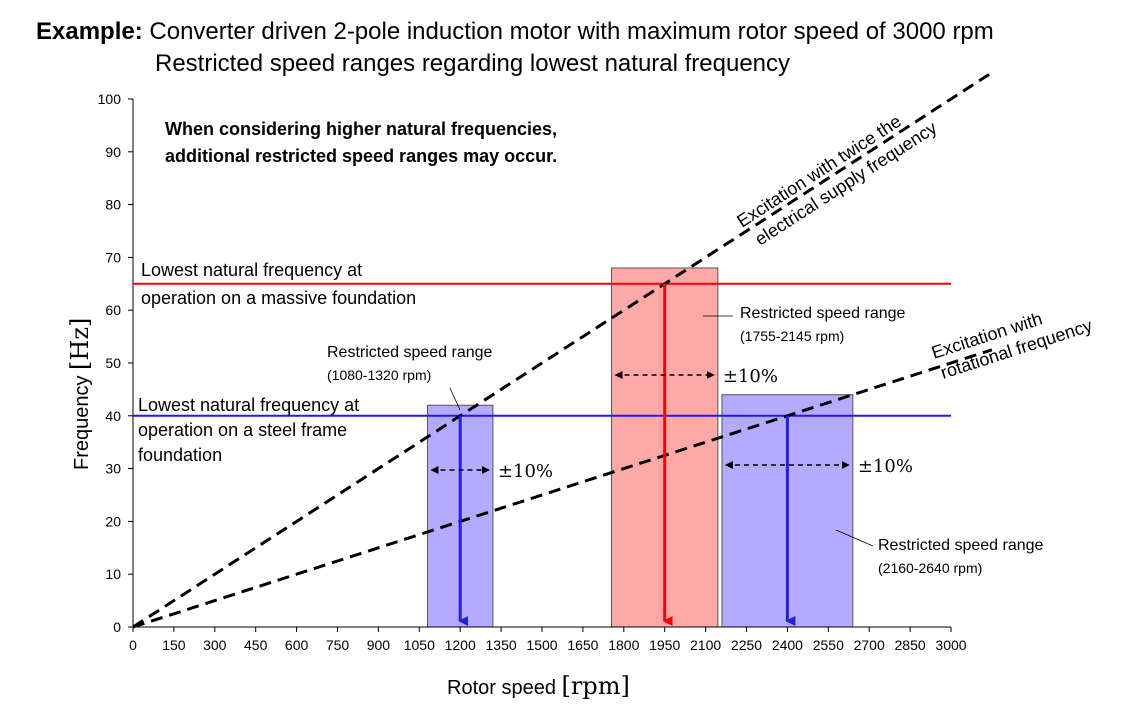  What do you see at coordinates (379, 645) in the screenshot?
I see `x-tick-label: 900` at bounding box center [379, 645].